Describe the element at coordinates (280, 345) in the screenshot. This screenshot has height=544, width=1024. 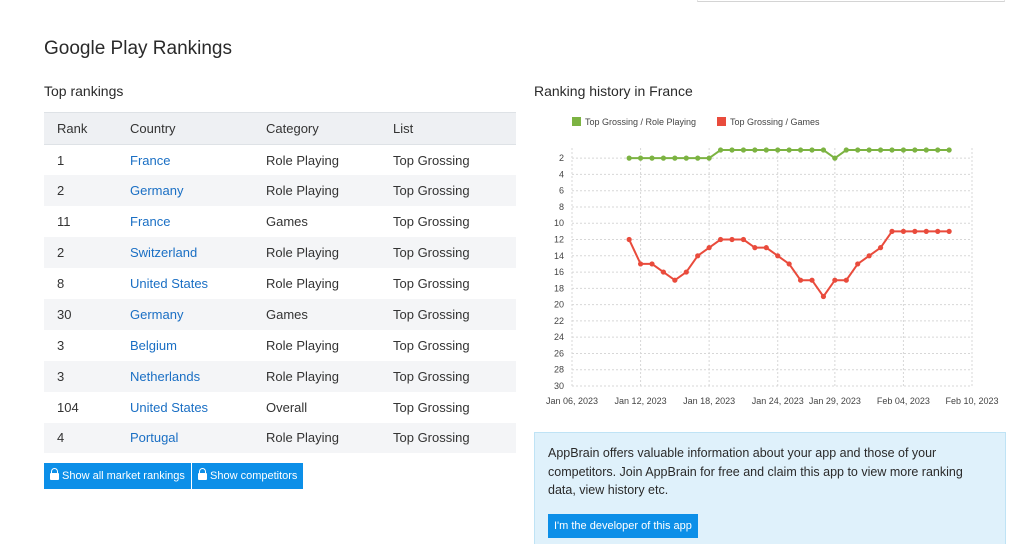
I see `table-row: 3 Belgium Role Playing Top Grossing` at that location.